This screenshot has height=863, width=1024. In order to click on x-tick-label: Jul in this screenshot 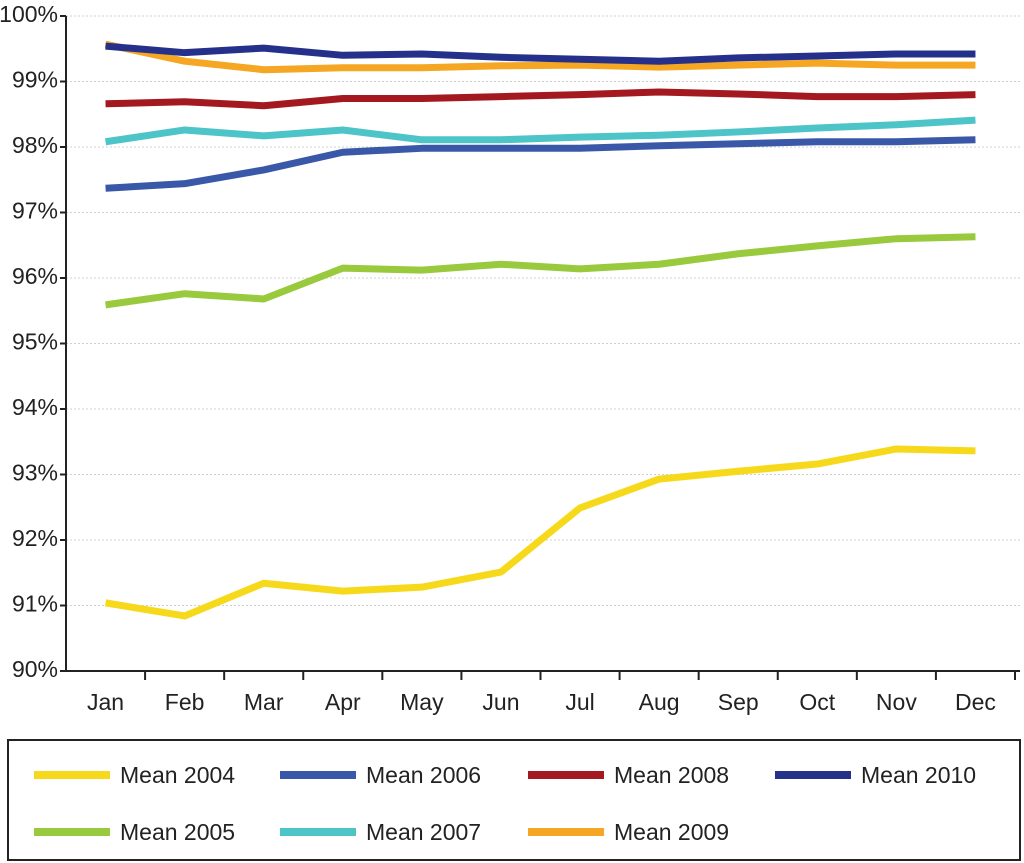, I will do `click(579, 702)`.